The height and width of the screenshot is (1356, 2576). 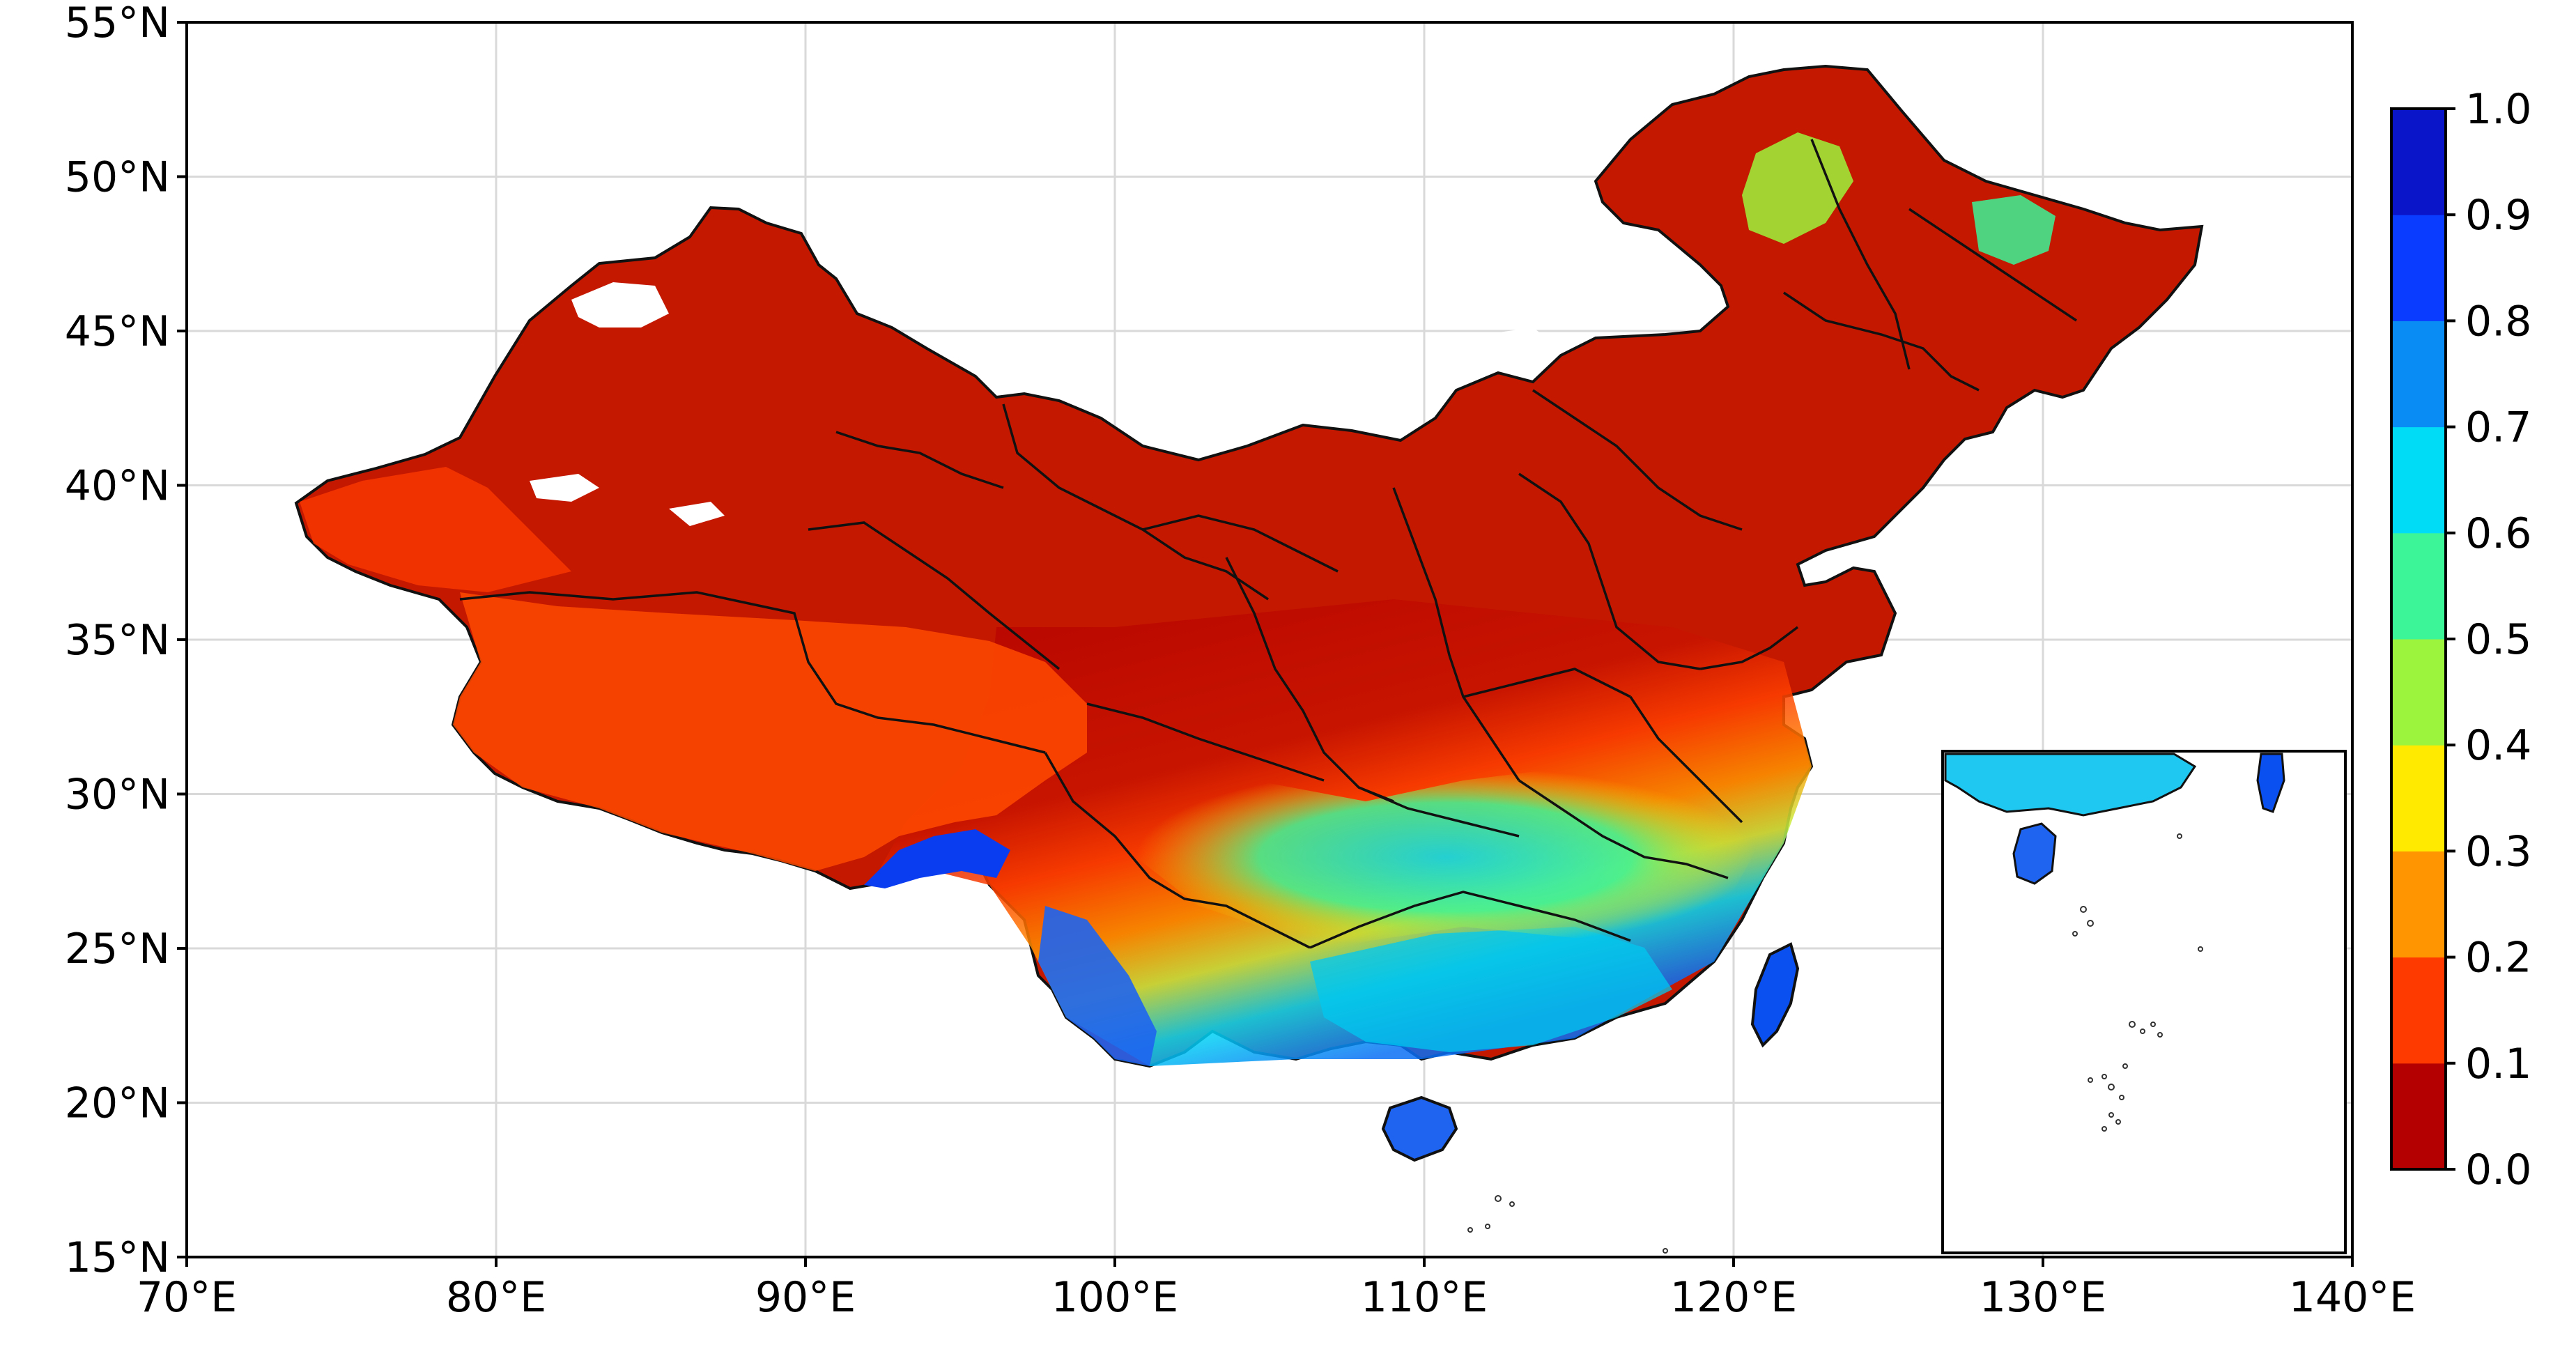 What do you see at coordinates (2498, 1170) in the screenshot?
I see `colorbar-tick-label: 0.0` at bounding box center [2498, 1170].